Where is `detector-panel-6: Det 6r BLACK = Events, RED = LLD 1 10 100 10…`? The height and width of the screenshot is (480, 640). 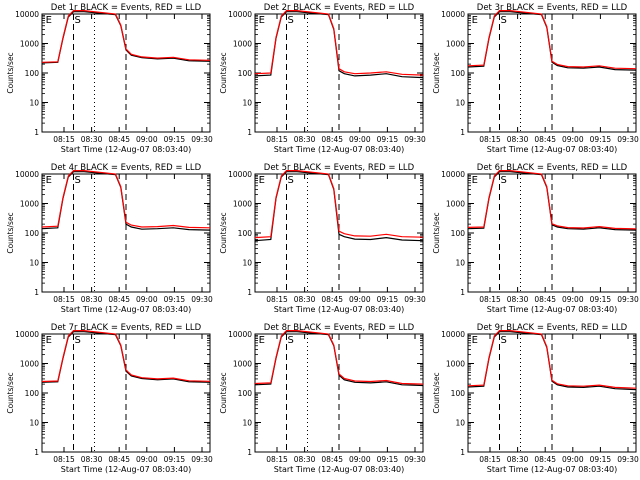
detector-panel-6: Det 6r BLACK = Events, RED = LLD 1 10 100 10… is located at coordinates (532, 240).